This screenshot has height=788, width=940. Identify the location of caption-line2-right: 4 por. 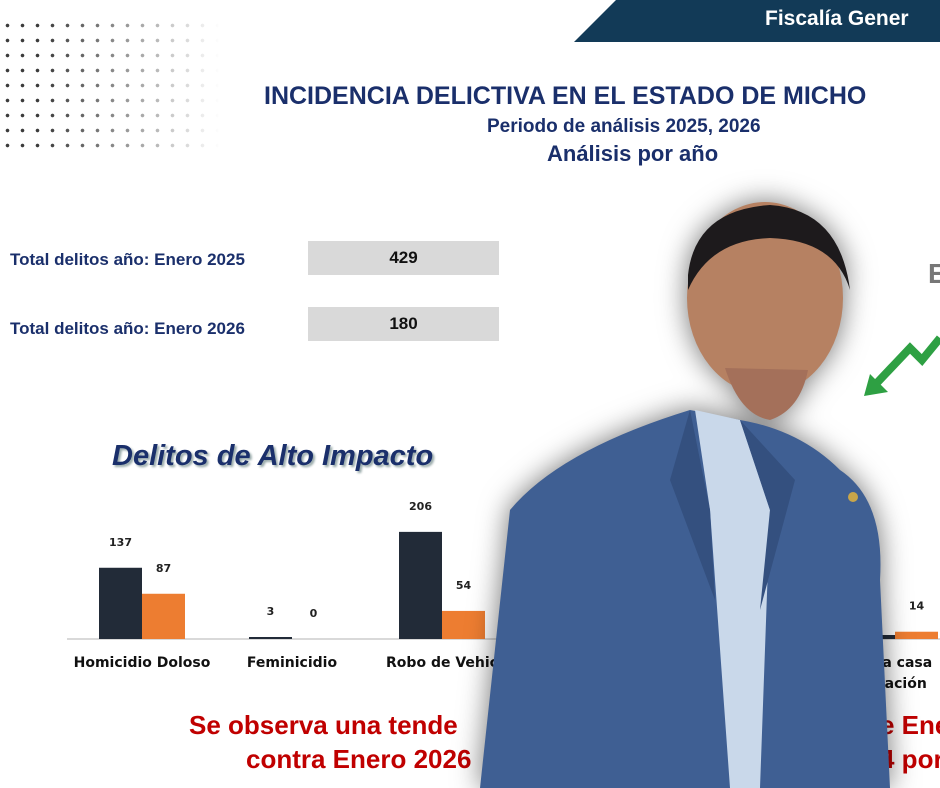
(910, 759).